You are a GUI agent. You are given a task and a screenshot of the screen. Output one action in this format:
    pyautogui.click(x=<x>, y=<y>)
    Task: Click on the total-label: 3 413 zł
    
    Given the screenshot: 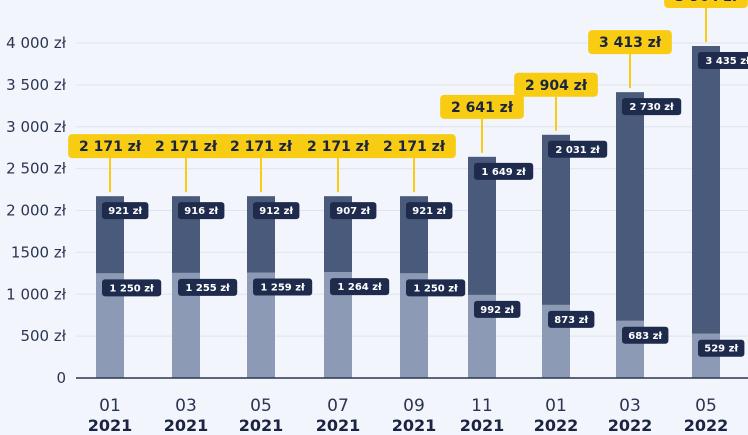 What is the action you would take?
    pyautogui.click(x=630, y=43)
    